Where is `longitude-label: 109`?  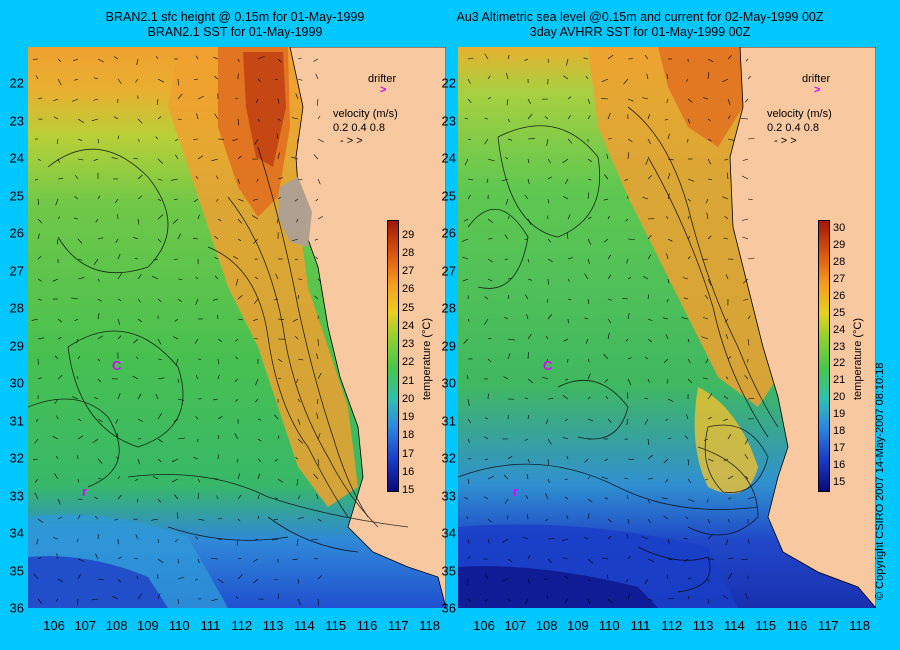 longitude-label: 109 is located at coordinates (148, 625).